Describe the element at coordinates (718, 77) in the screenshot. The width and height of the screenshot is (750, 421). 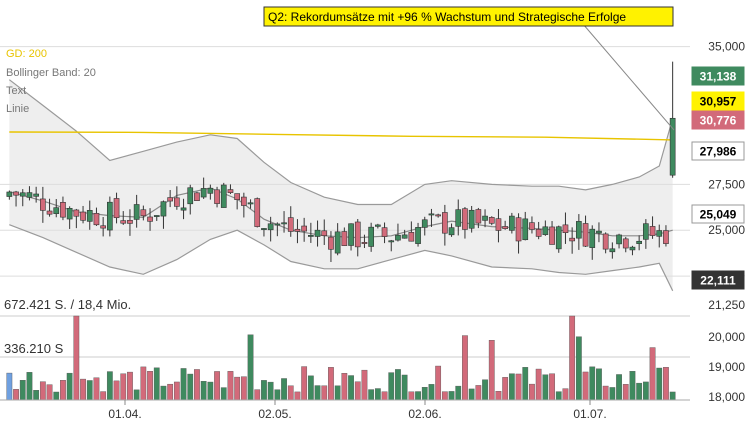
I see `price-badge-label: 31,138` at that location.